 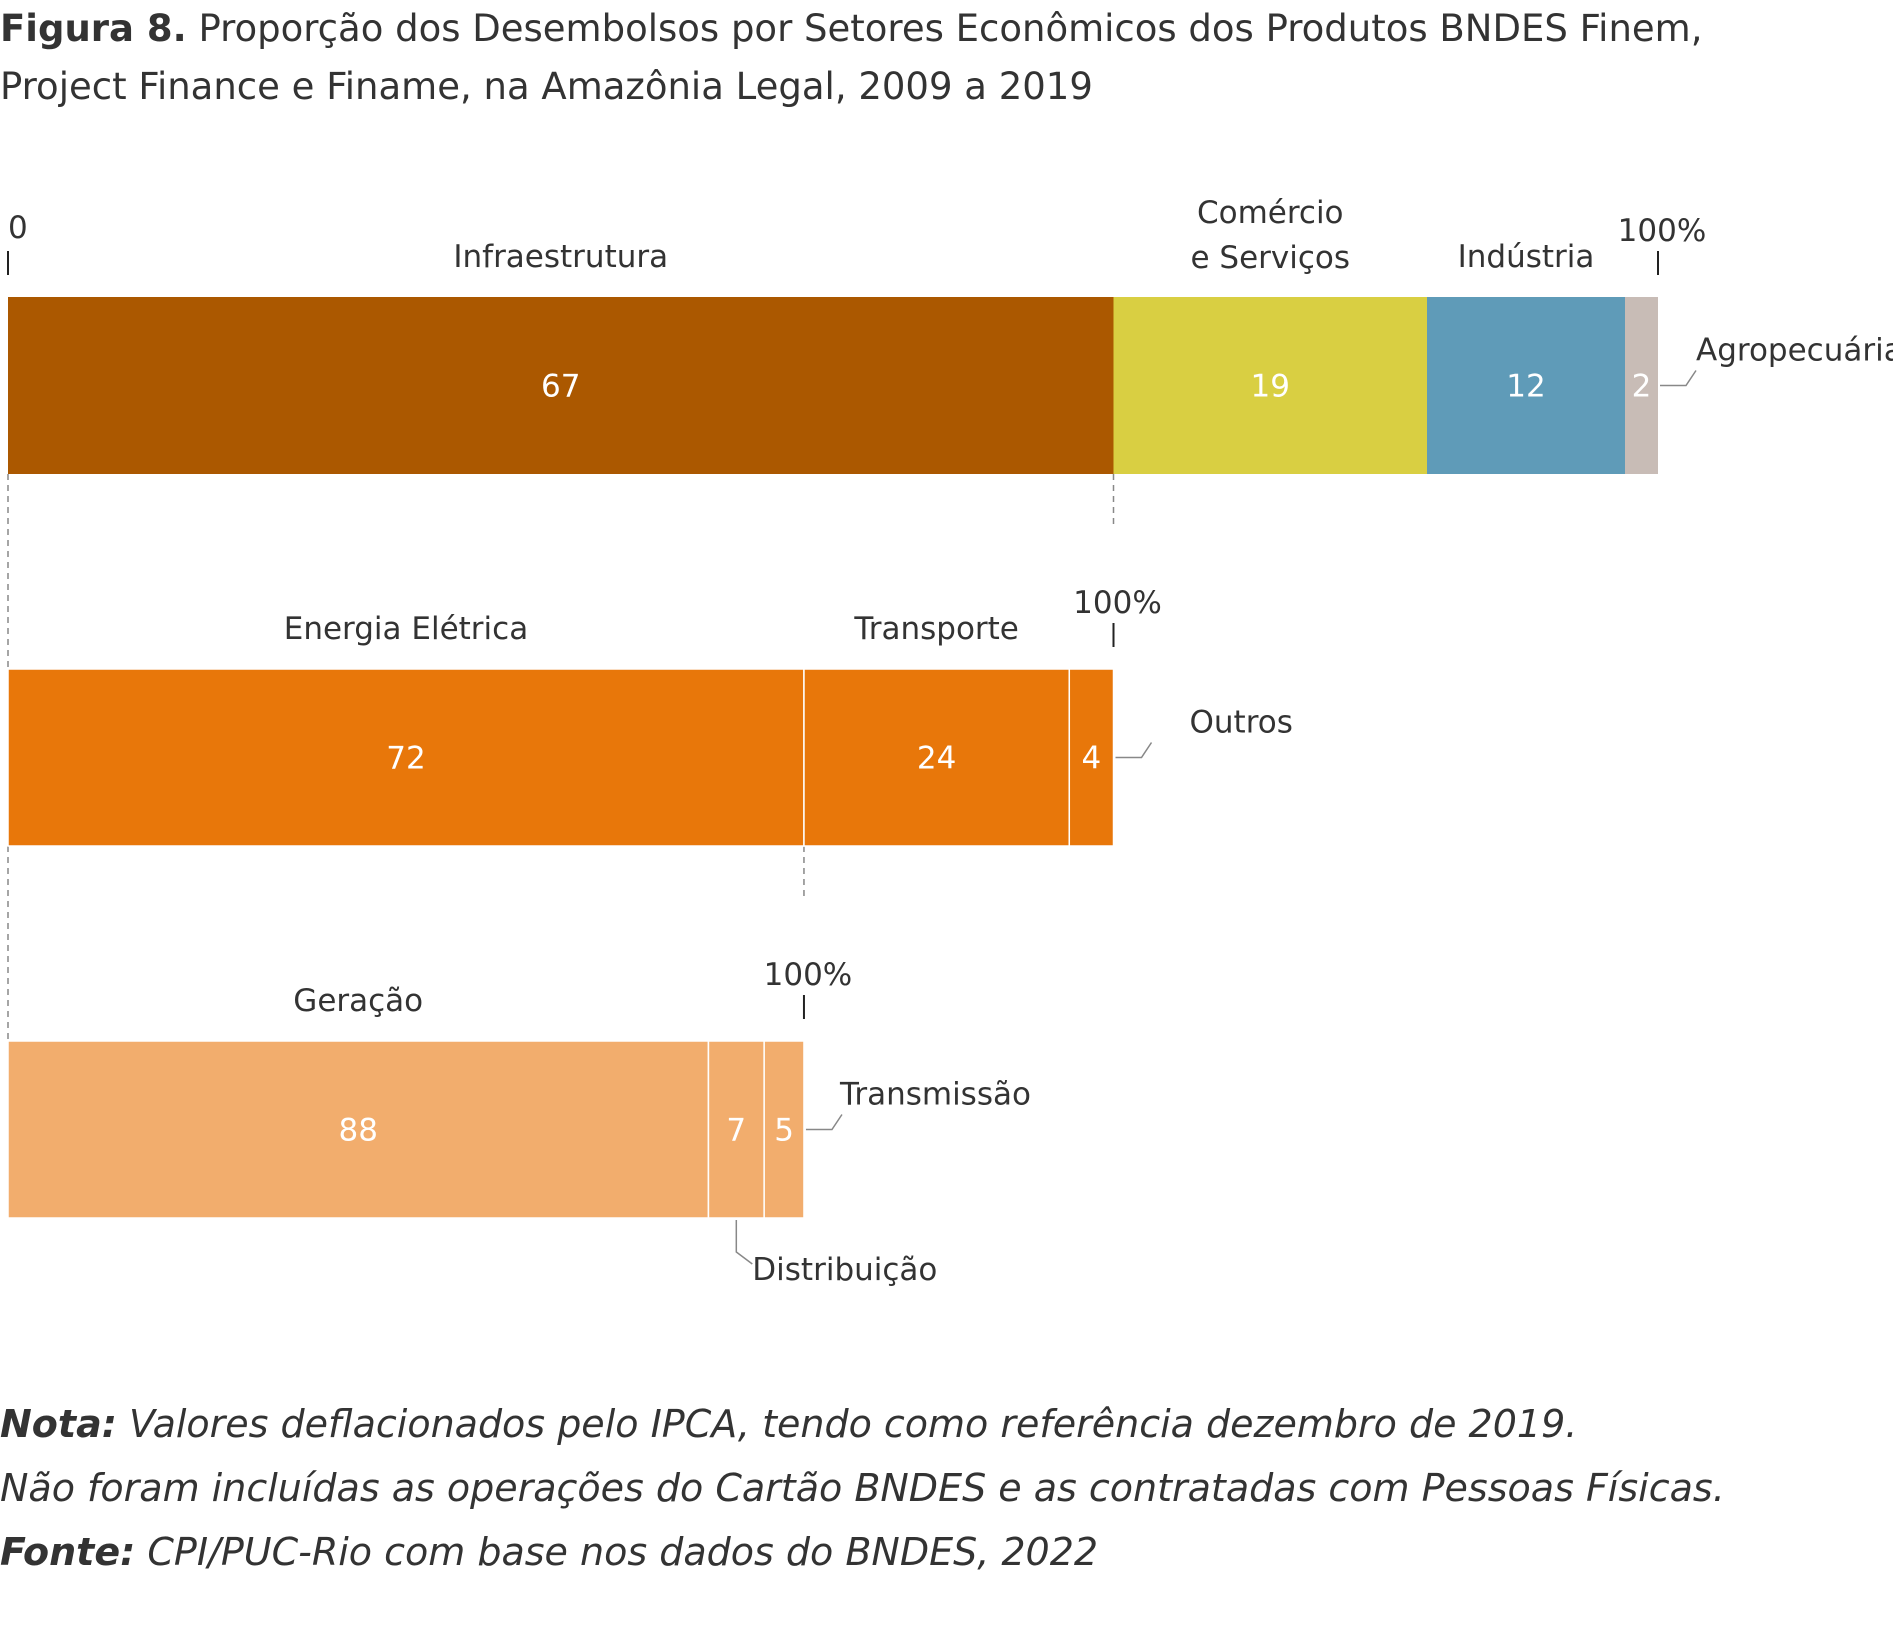 I want to click on category-label-transmissao: Transmissão, so click(x=935, y=1095).